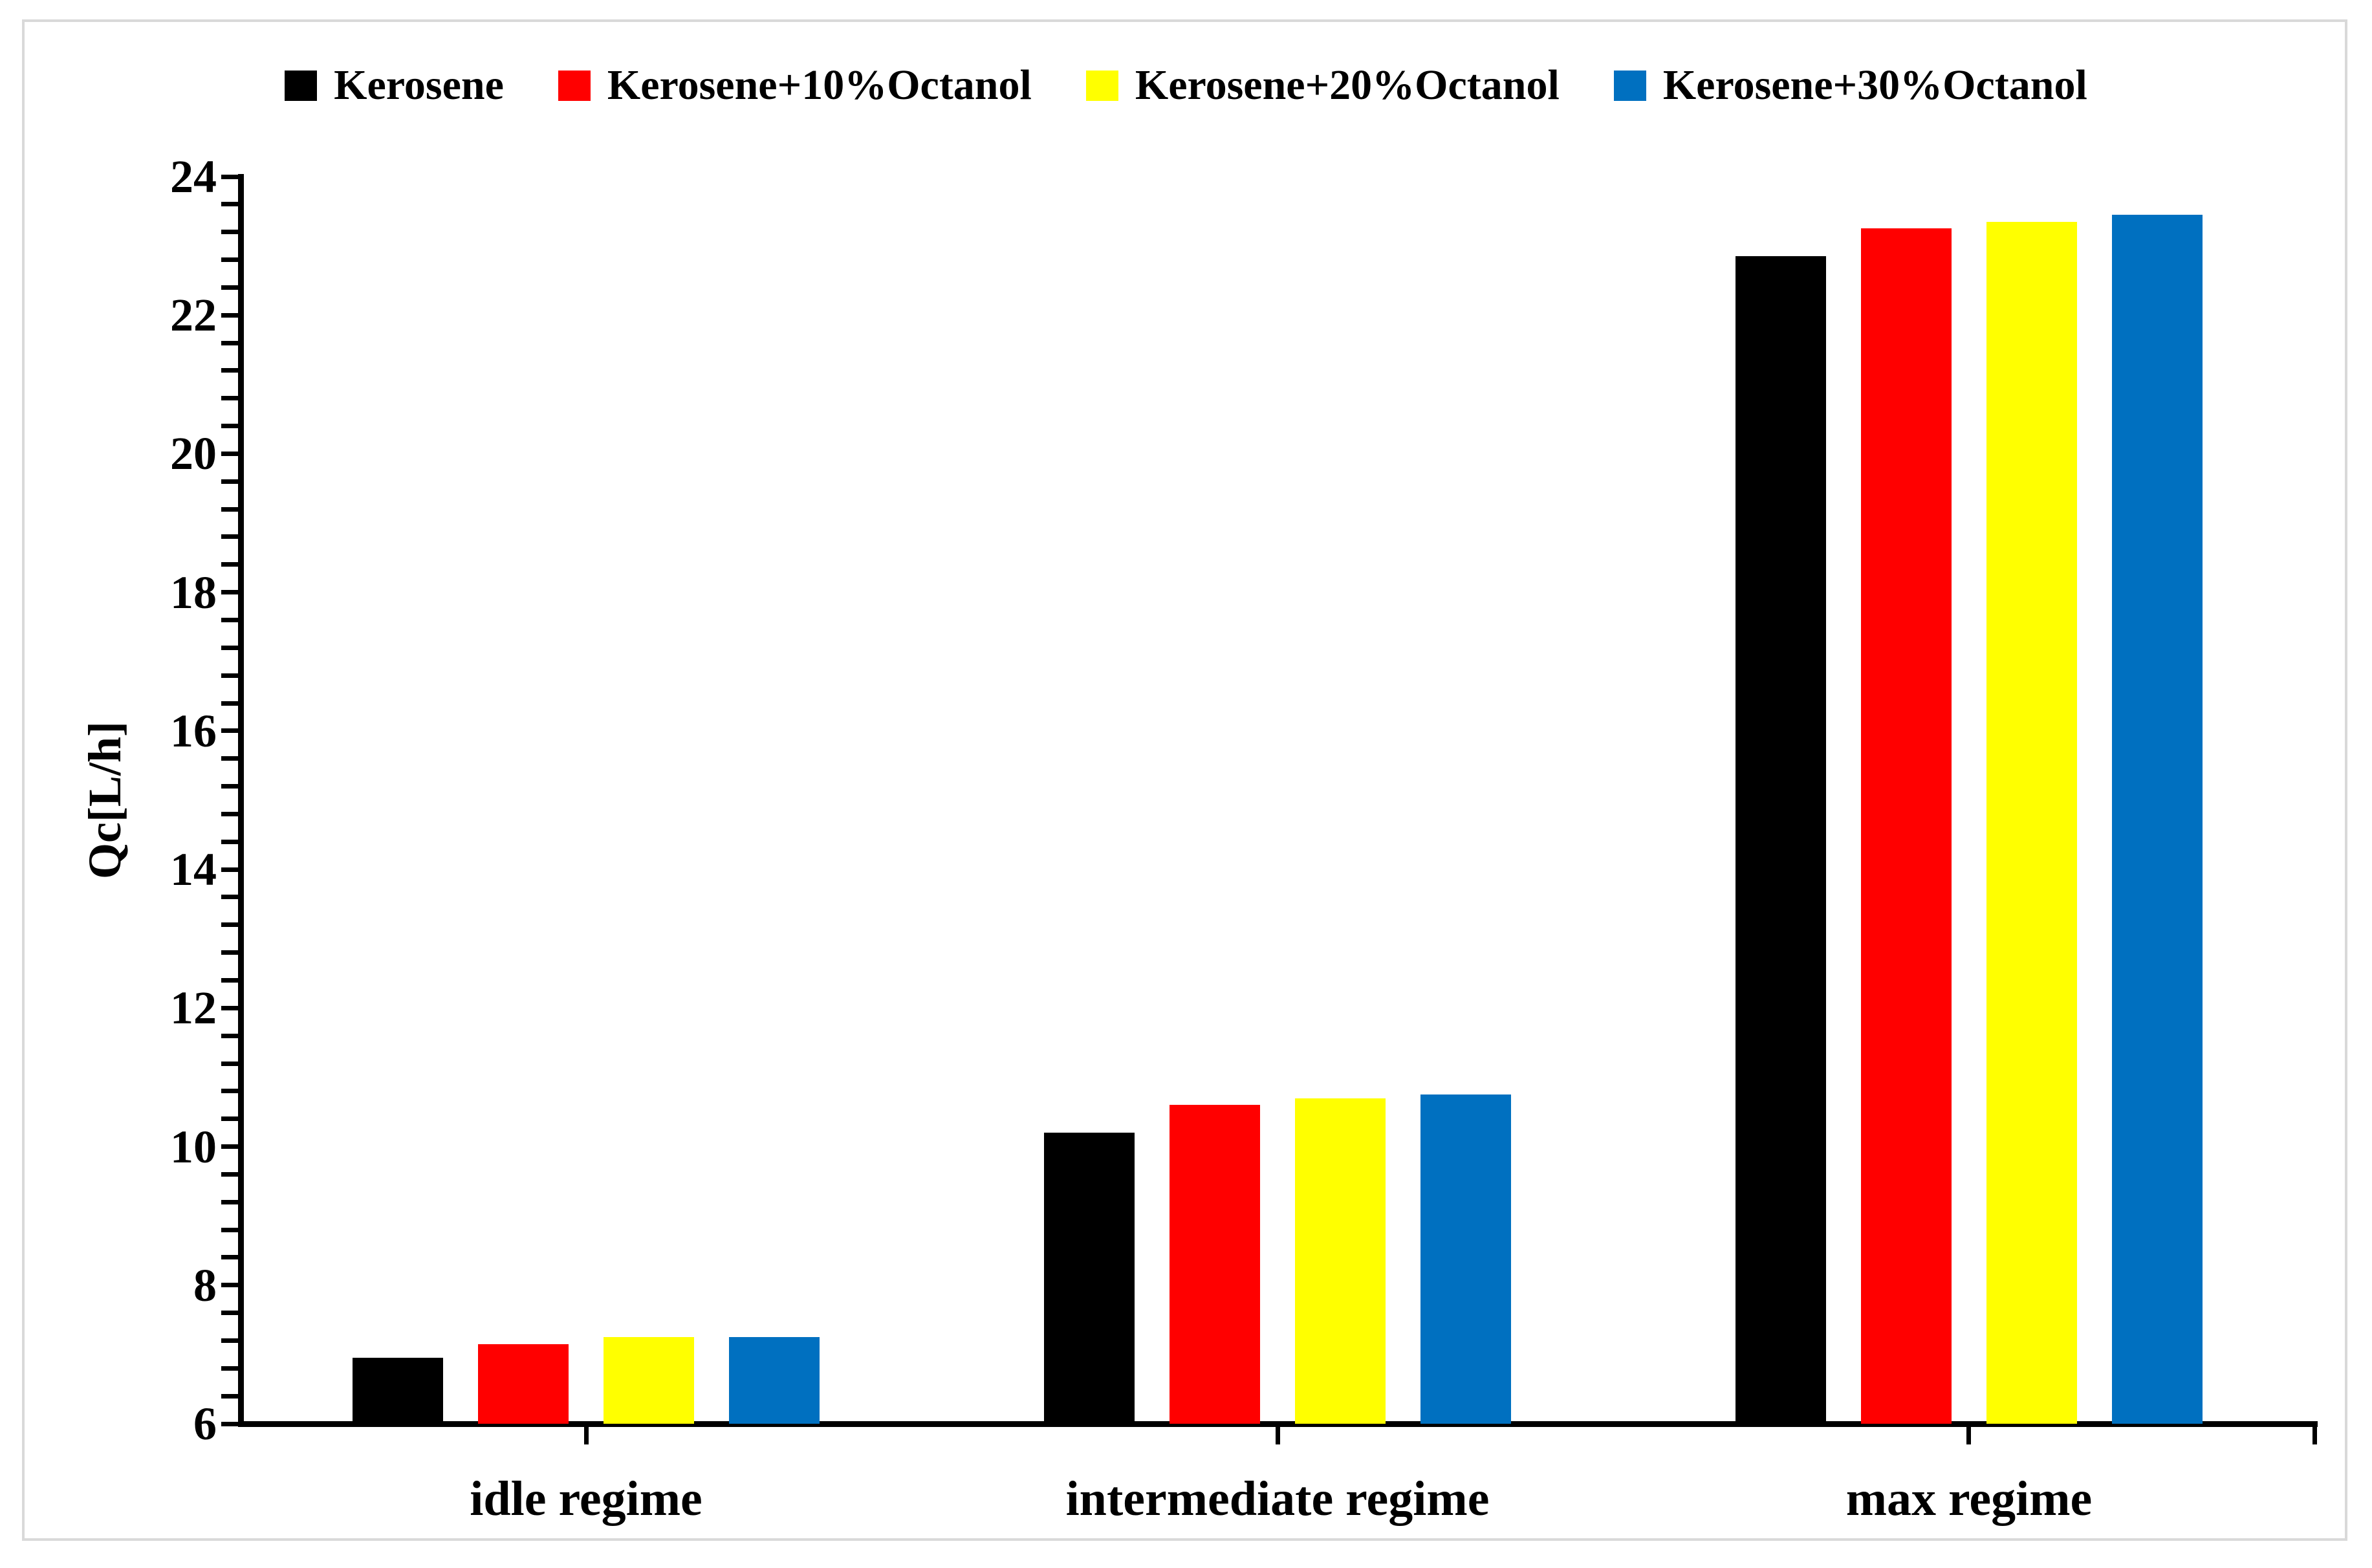 This screenshot has width=2372, height=1568. What do you see at coordinates (419, 85) in the screenshot?
I see `legend-label: Kerosene` at bounding box center [419, 85].